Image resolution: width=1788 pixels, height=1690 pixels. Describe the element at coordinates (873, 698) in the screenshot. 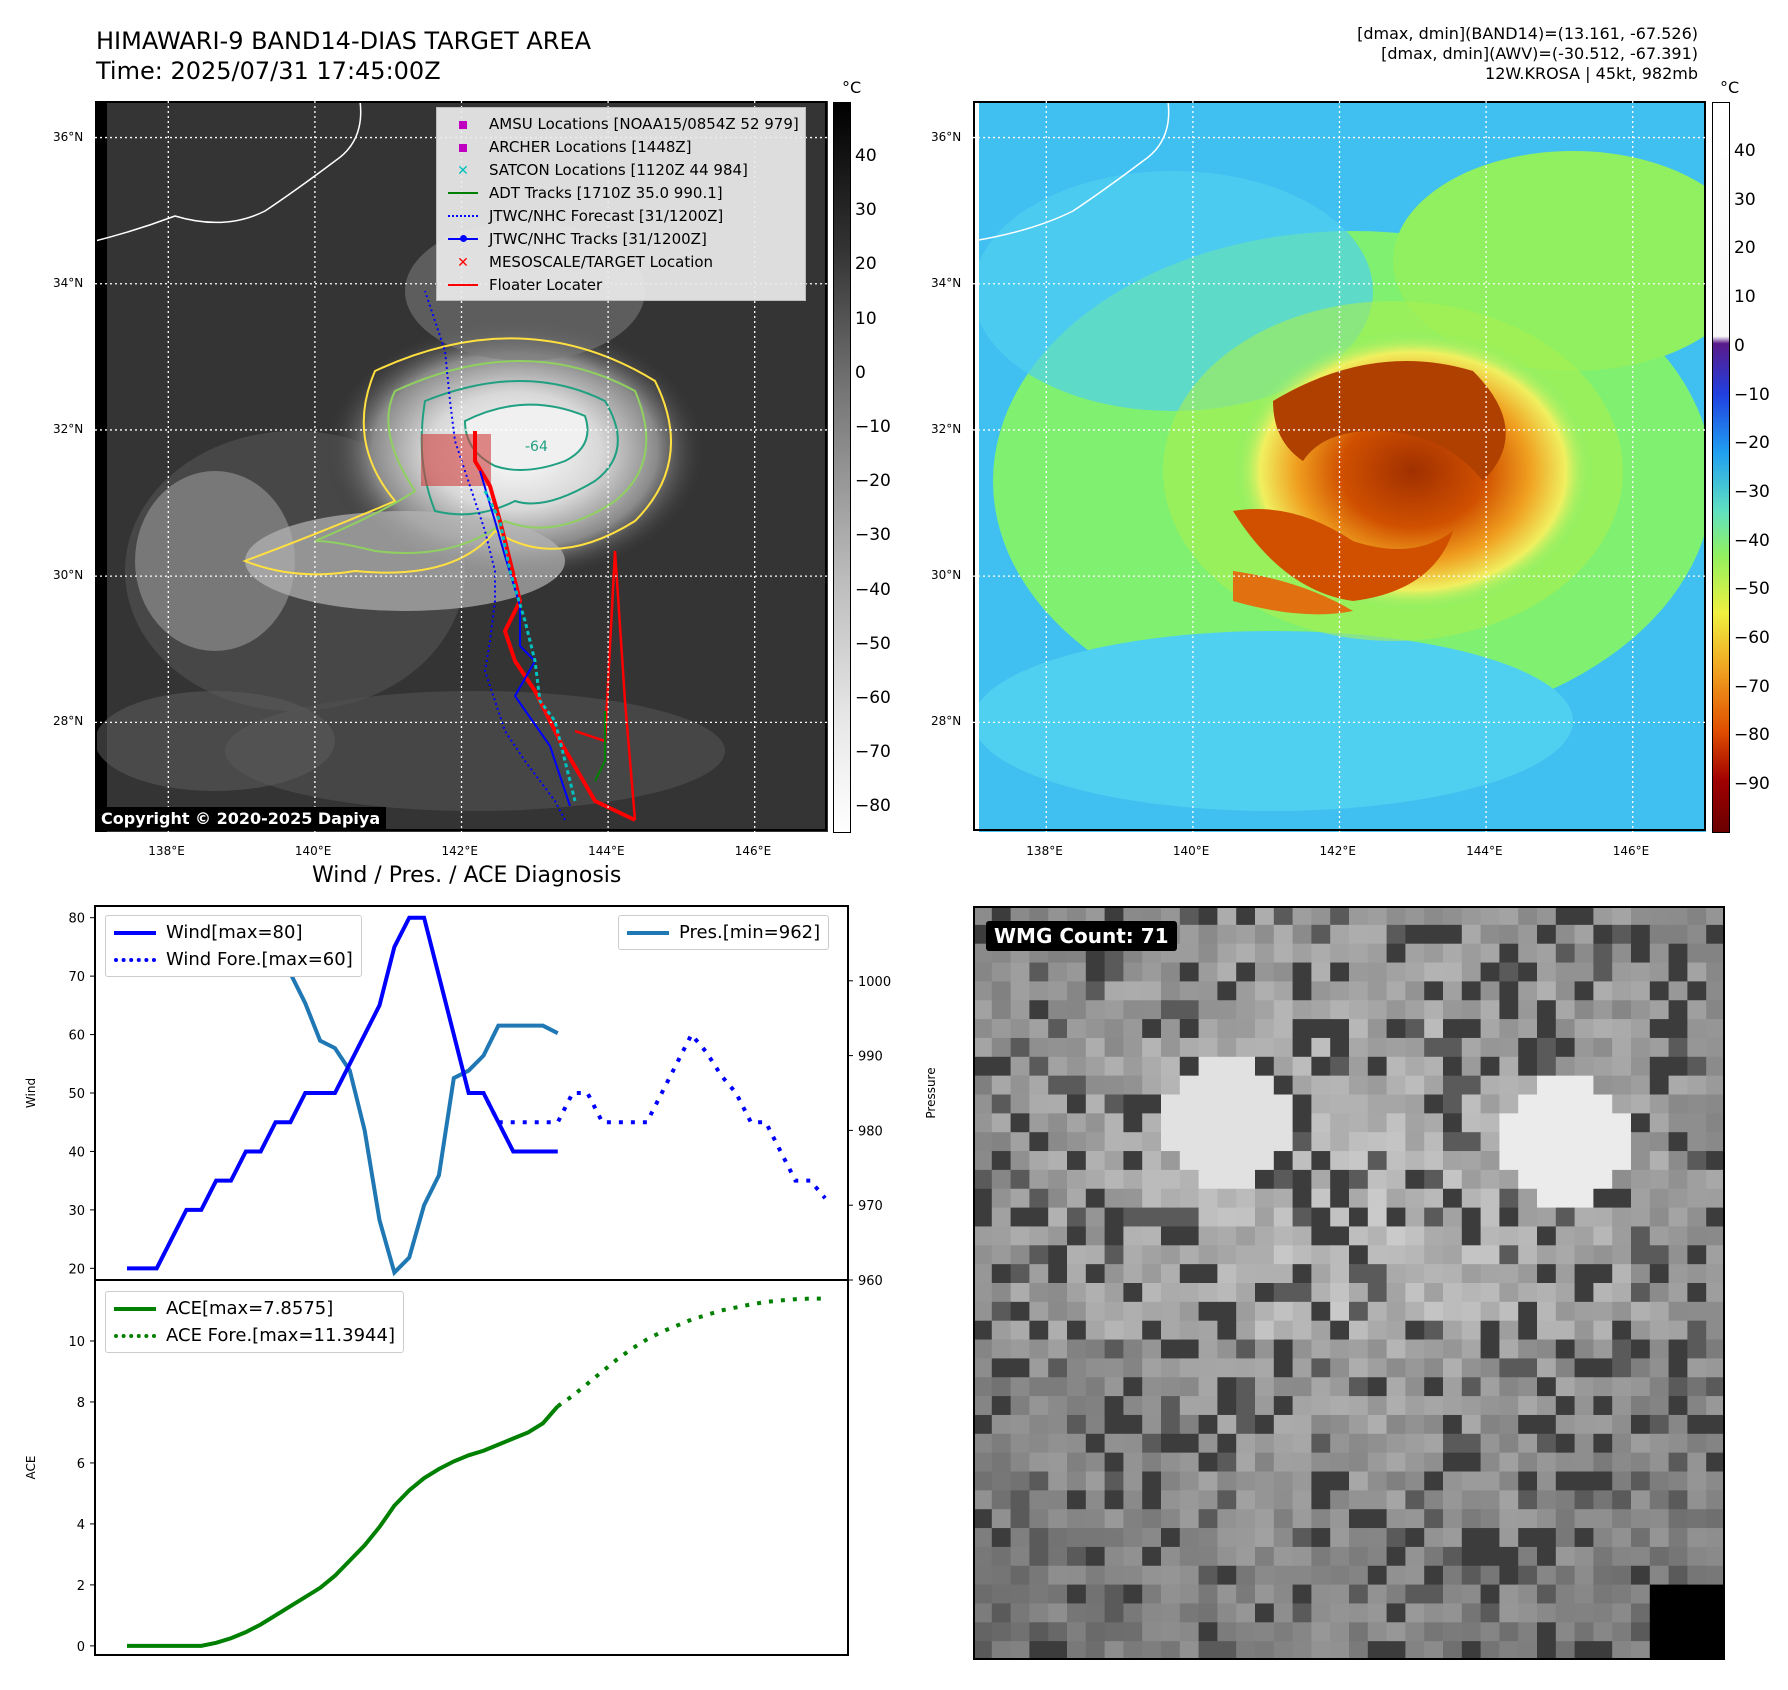

I see `colorbar-tick-label: −60` at that location.